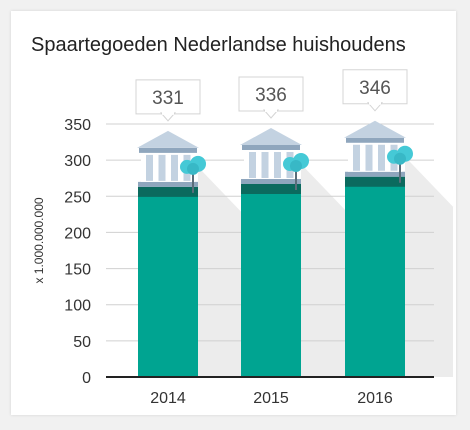  I want to click on value-callout: 336, so click(271, 97).